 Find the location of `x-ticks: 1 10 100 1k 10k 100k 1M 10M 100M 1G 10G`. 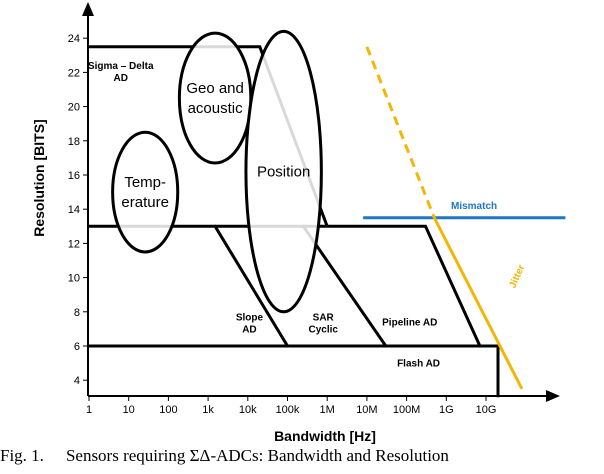

x-ticks: 1 10 100 1k 10k 100k 1M 10M 100M 1G 10G is located at coordinates (291, 406).